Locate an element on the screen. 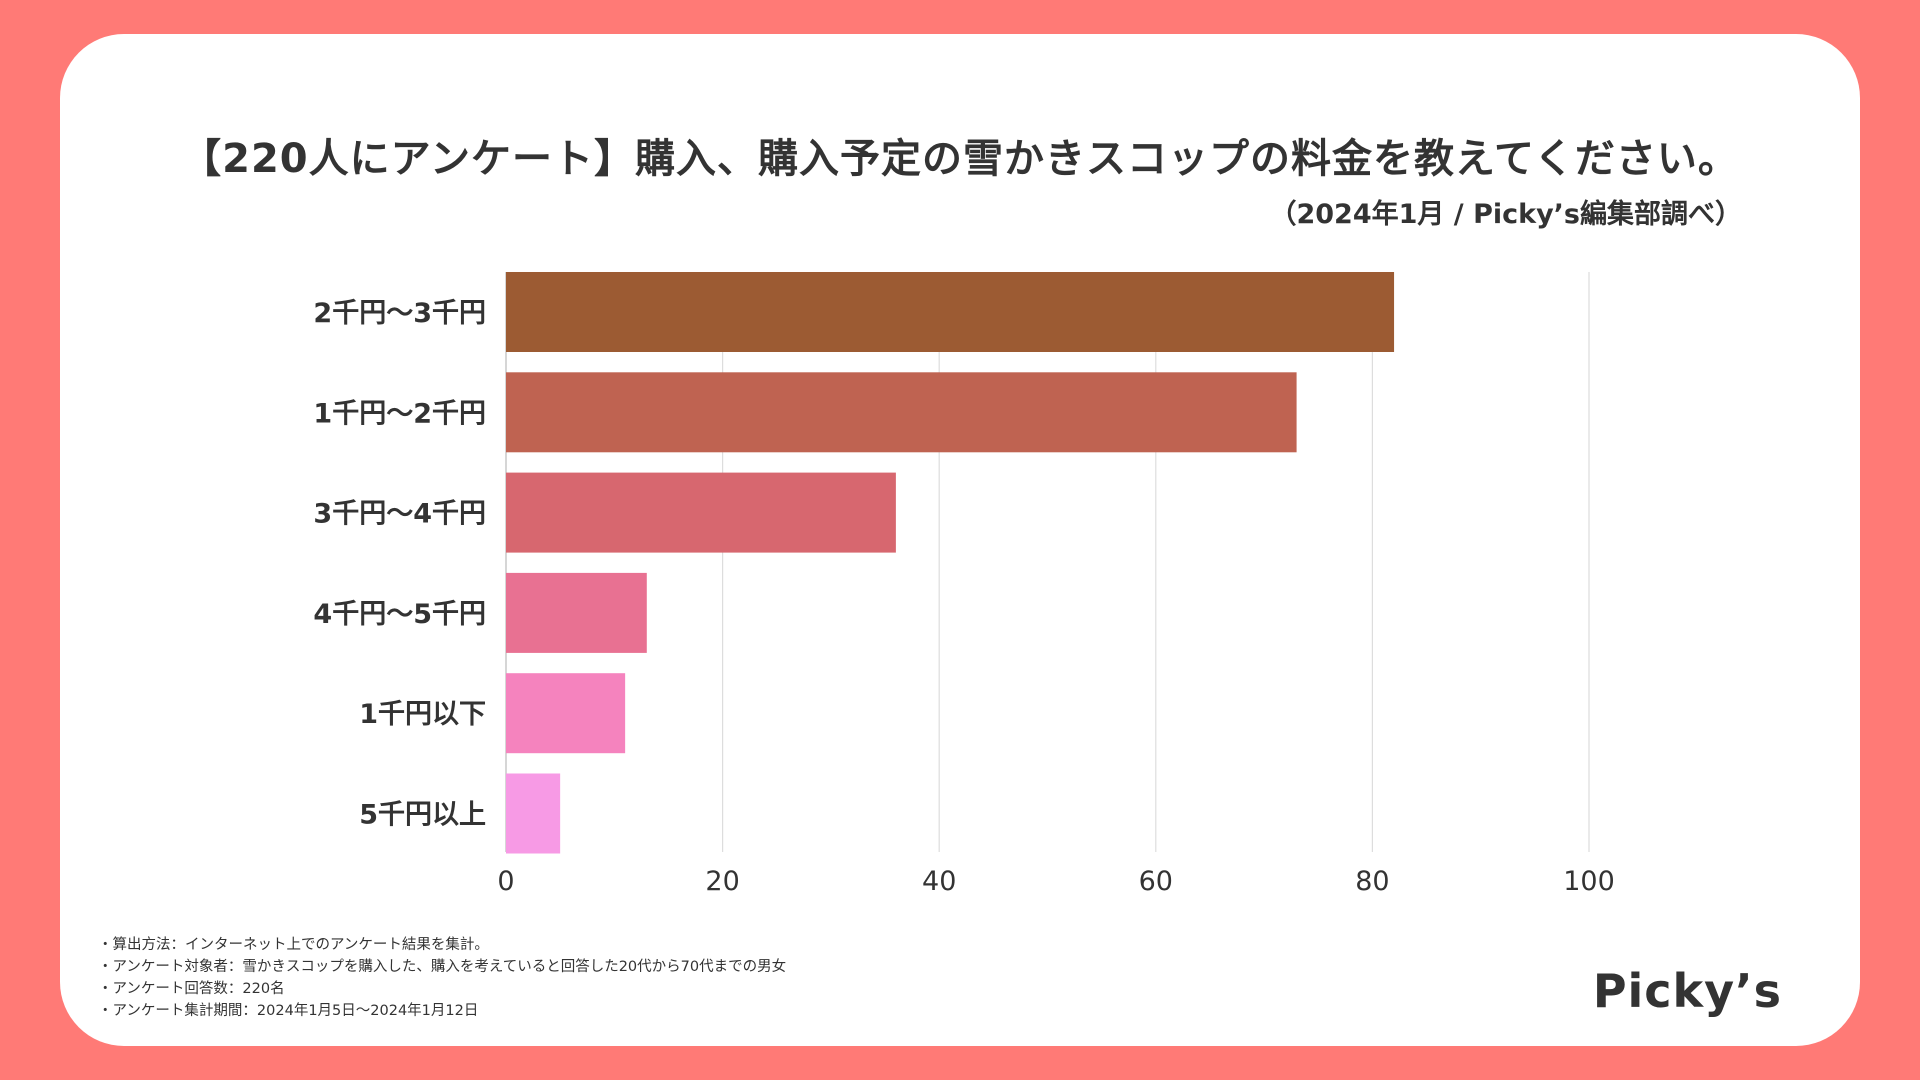 Image resolution: width=1920 pixels, height=1080 pixels. chart-source: （2024年1月 / Picky’s編集部調べ） is located at coordinates (1505, 214).